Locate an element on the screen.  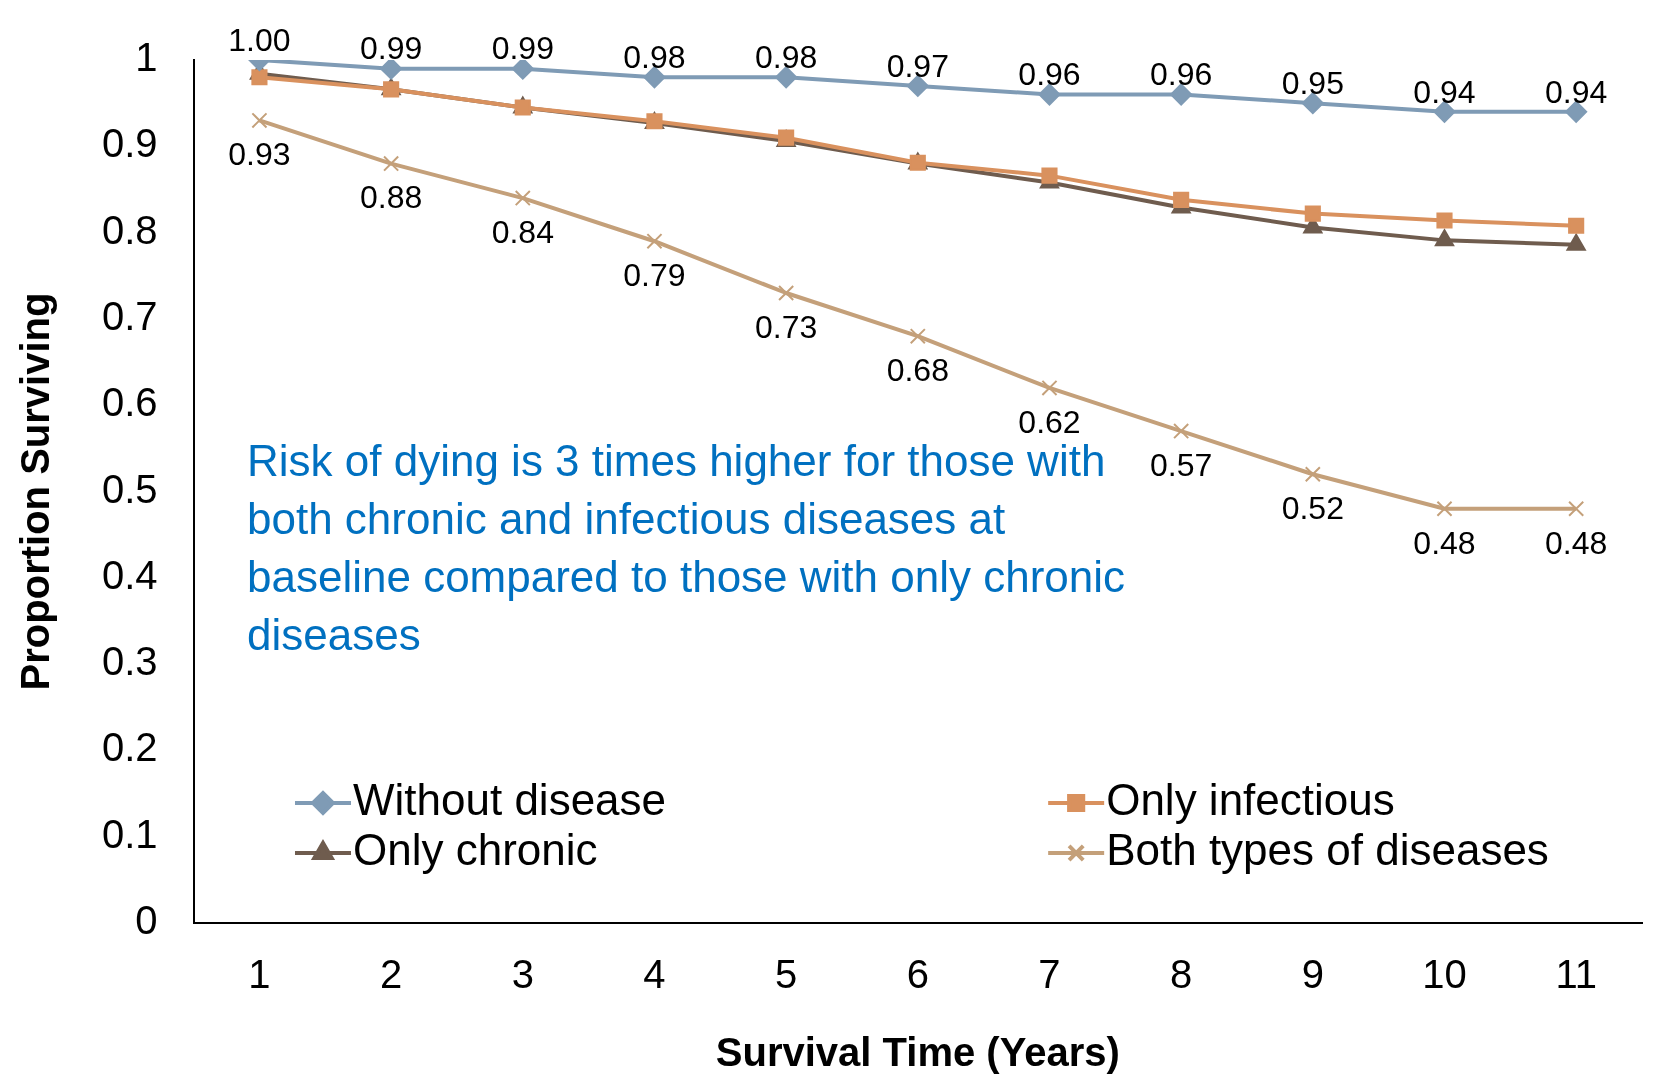
y-tick-label: 0.9 is located at coordinates (130, 143).